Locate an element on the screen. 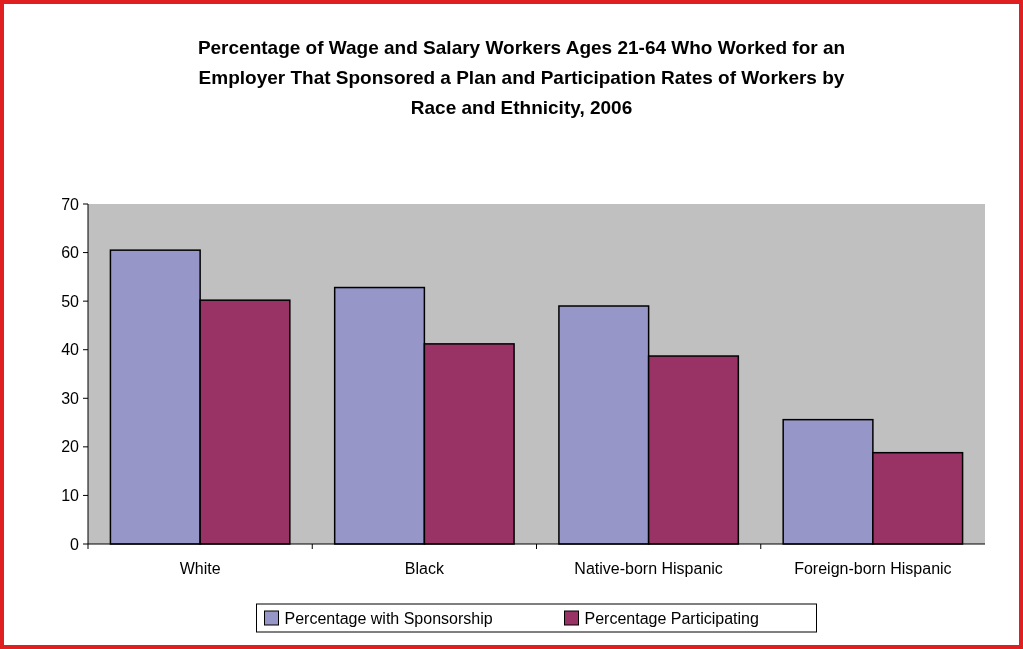  y-tick-label: 20 is located at coordinates (70, 447).